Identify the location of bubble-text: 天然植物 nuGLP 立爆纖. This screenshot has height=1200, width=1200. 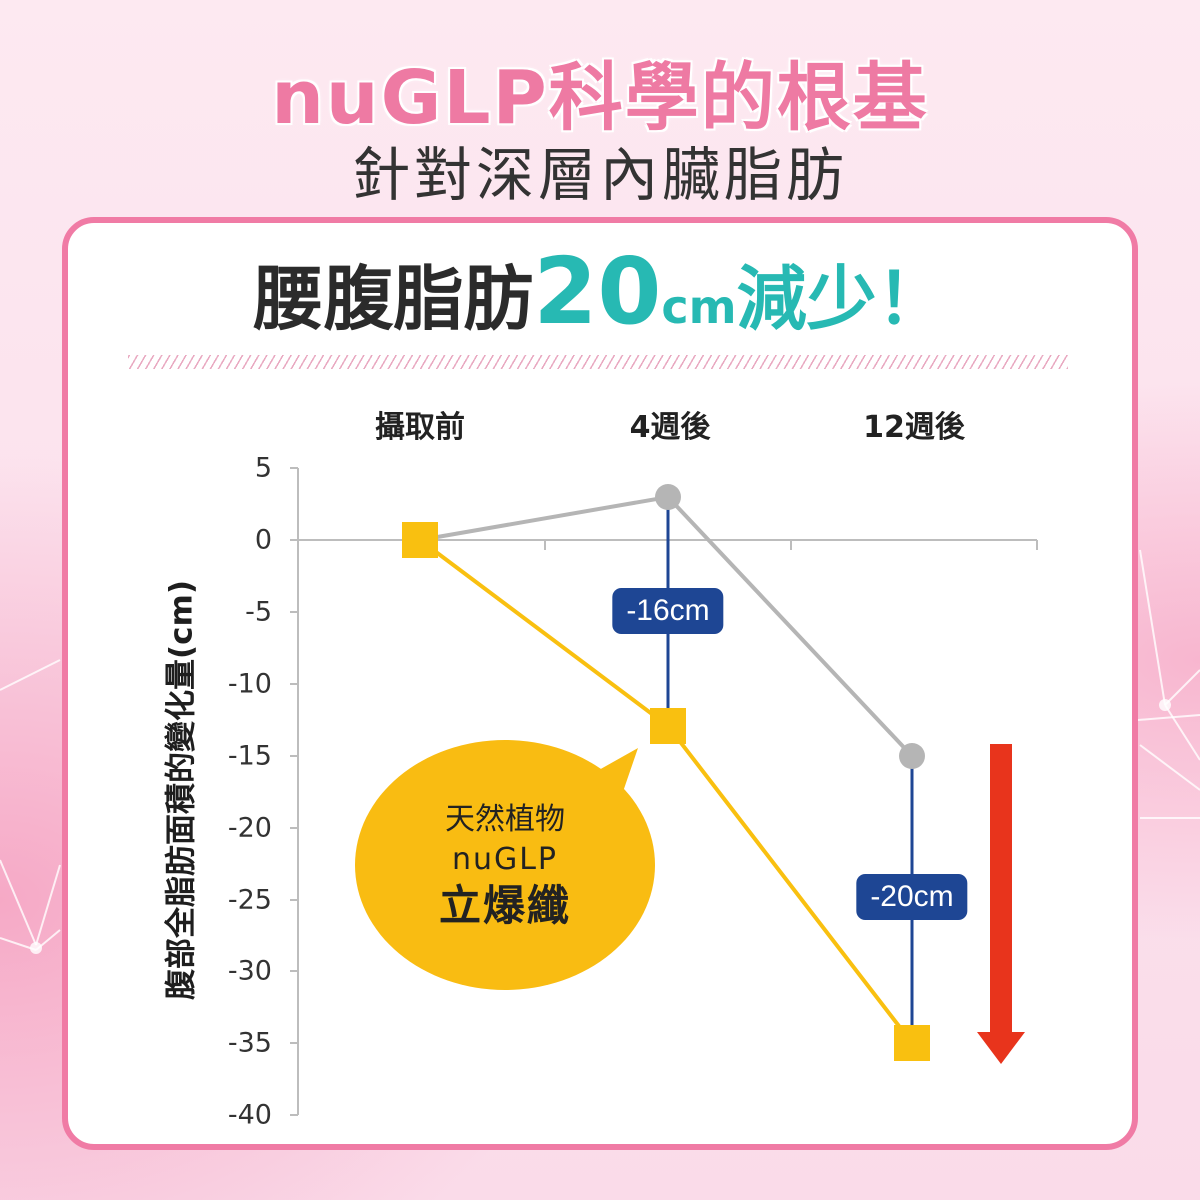
(505, 866).